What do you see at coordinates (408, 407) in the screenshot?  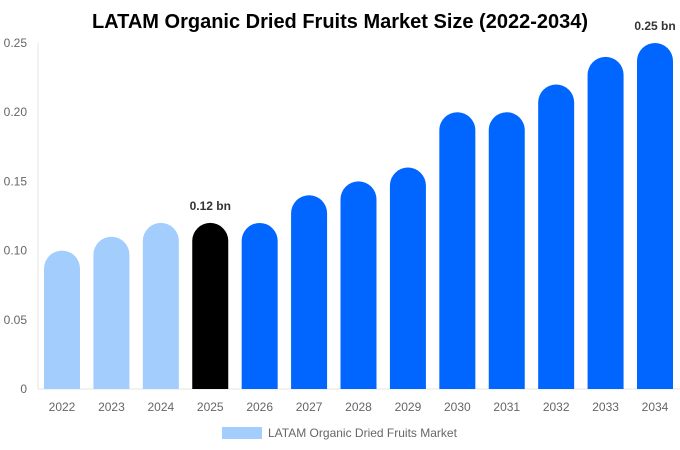 I see `x-tick-label: 2029` at bounding box center [408, 407].